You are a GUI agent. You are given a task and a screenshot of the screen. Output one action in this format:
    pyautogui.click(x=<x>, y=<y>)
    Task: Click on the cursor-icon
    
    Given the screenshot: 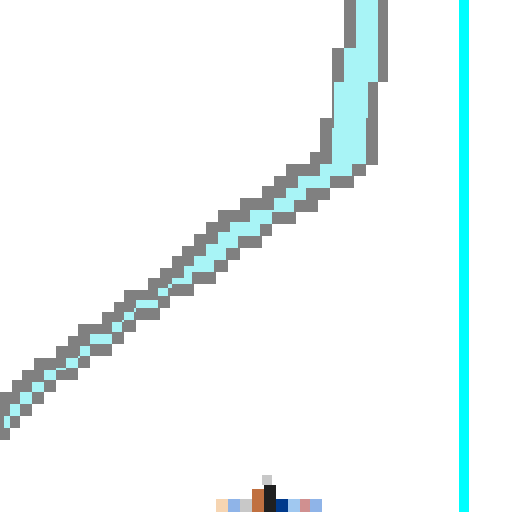 What is the action you would take?
    pyautogui.click(x=269, y=493)
    